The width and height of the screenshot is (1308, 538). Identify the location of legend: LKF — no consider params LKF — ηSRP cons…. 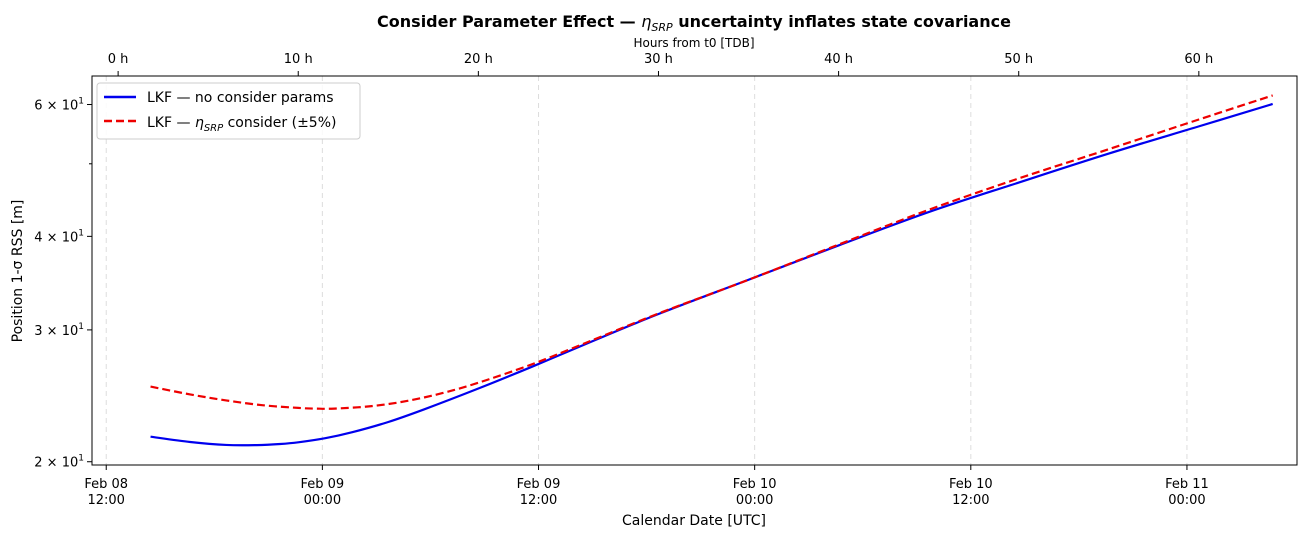
(228, 111).